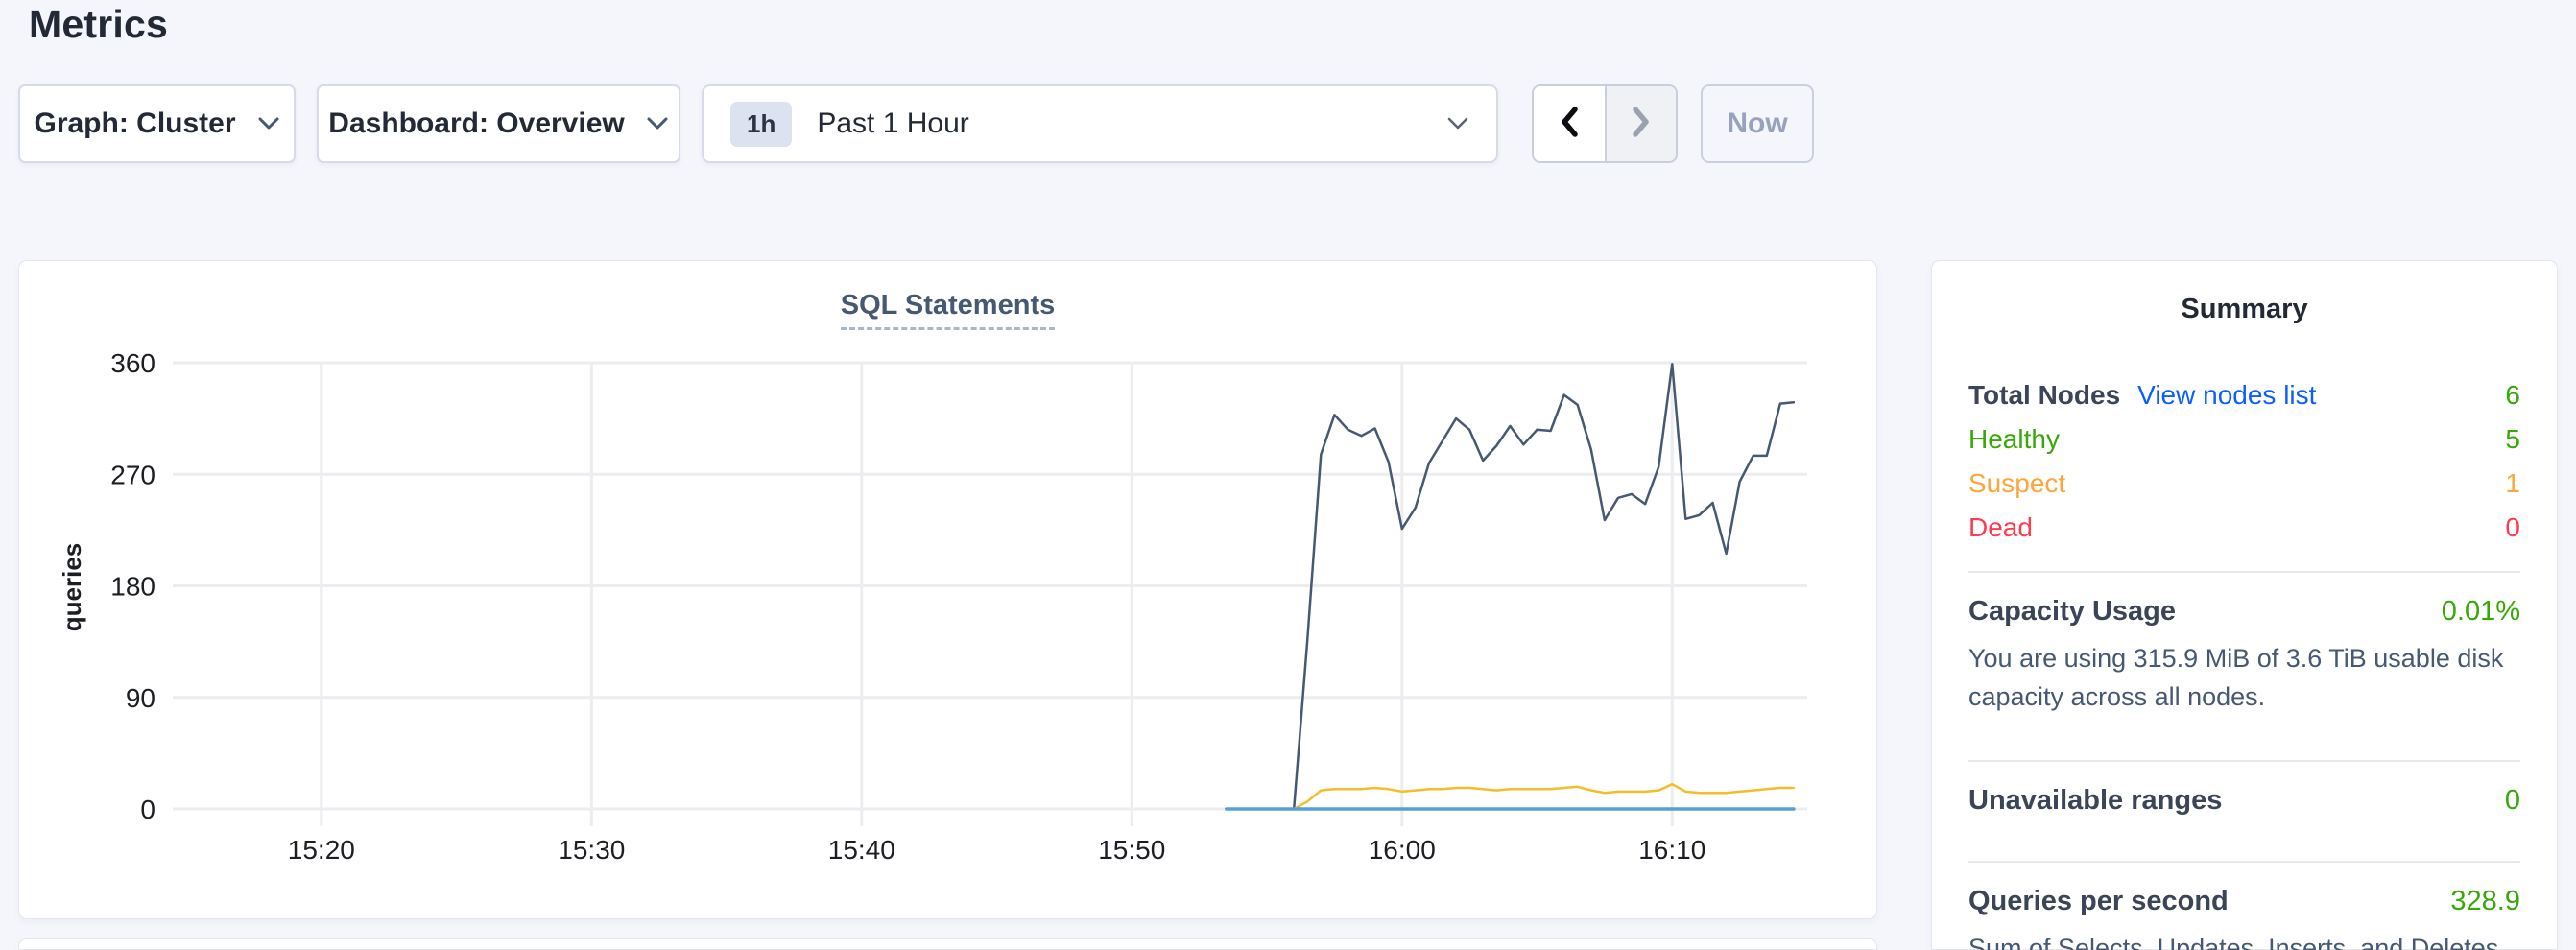 The width and height of the screenshot is (2576, 950). I want to click on graph-dropdown: Graph: Cluster, so click(157, 123).